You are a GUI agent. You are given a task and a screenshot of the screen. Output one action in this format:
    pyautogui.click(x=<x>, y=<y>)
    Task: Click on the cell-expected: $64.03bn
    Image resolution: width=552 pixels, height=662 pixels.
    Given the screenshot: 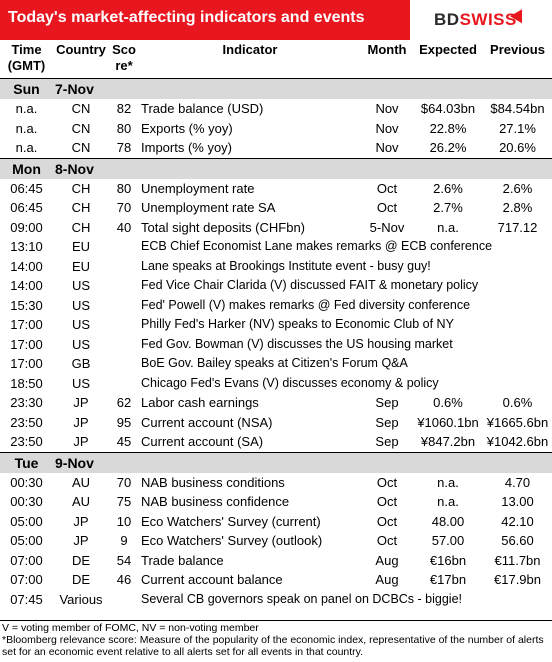 What is the action you would take?
    pyautogui.click(x=448, y=108)
    